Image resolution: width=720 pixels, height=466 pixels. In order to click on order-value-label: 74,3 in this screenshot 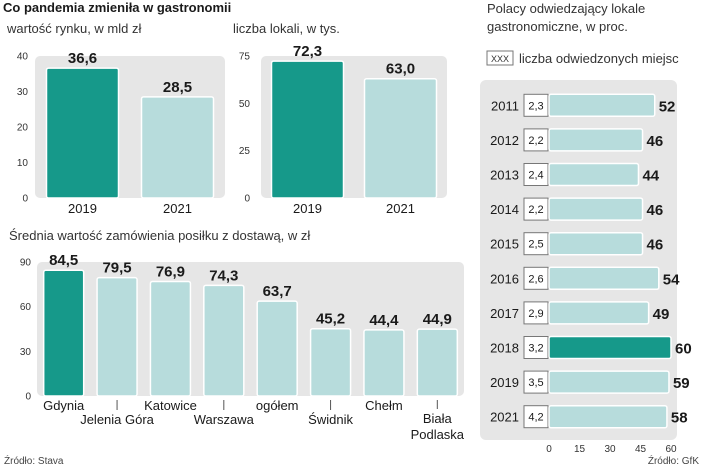, I will do `click(223, 275)`.